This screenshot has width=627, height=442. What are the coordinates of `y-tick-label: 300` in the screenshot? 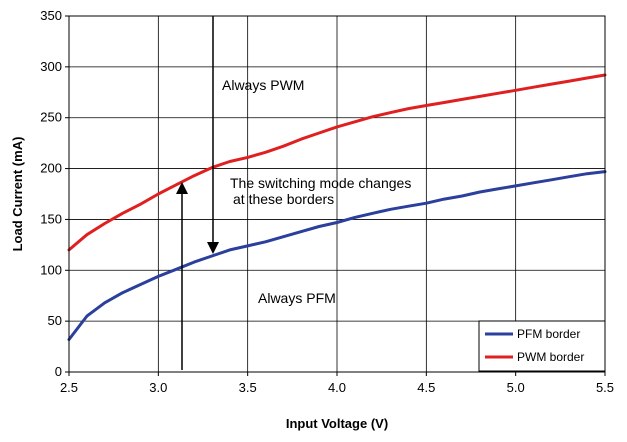 It's located at (51, 66).